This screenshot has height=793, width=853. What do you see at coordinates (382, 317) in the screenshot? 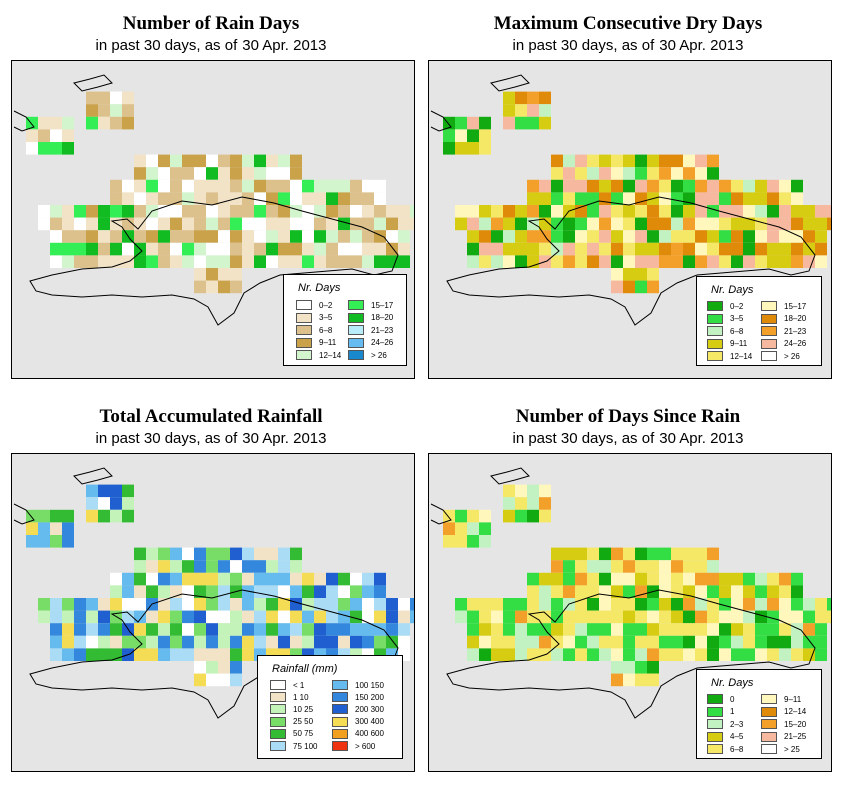
I see `legend-label: 18–20` at bounding box center [382, 317].